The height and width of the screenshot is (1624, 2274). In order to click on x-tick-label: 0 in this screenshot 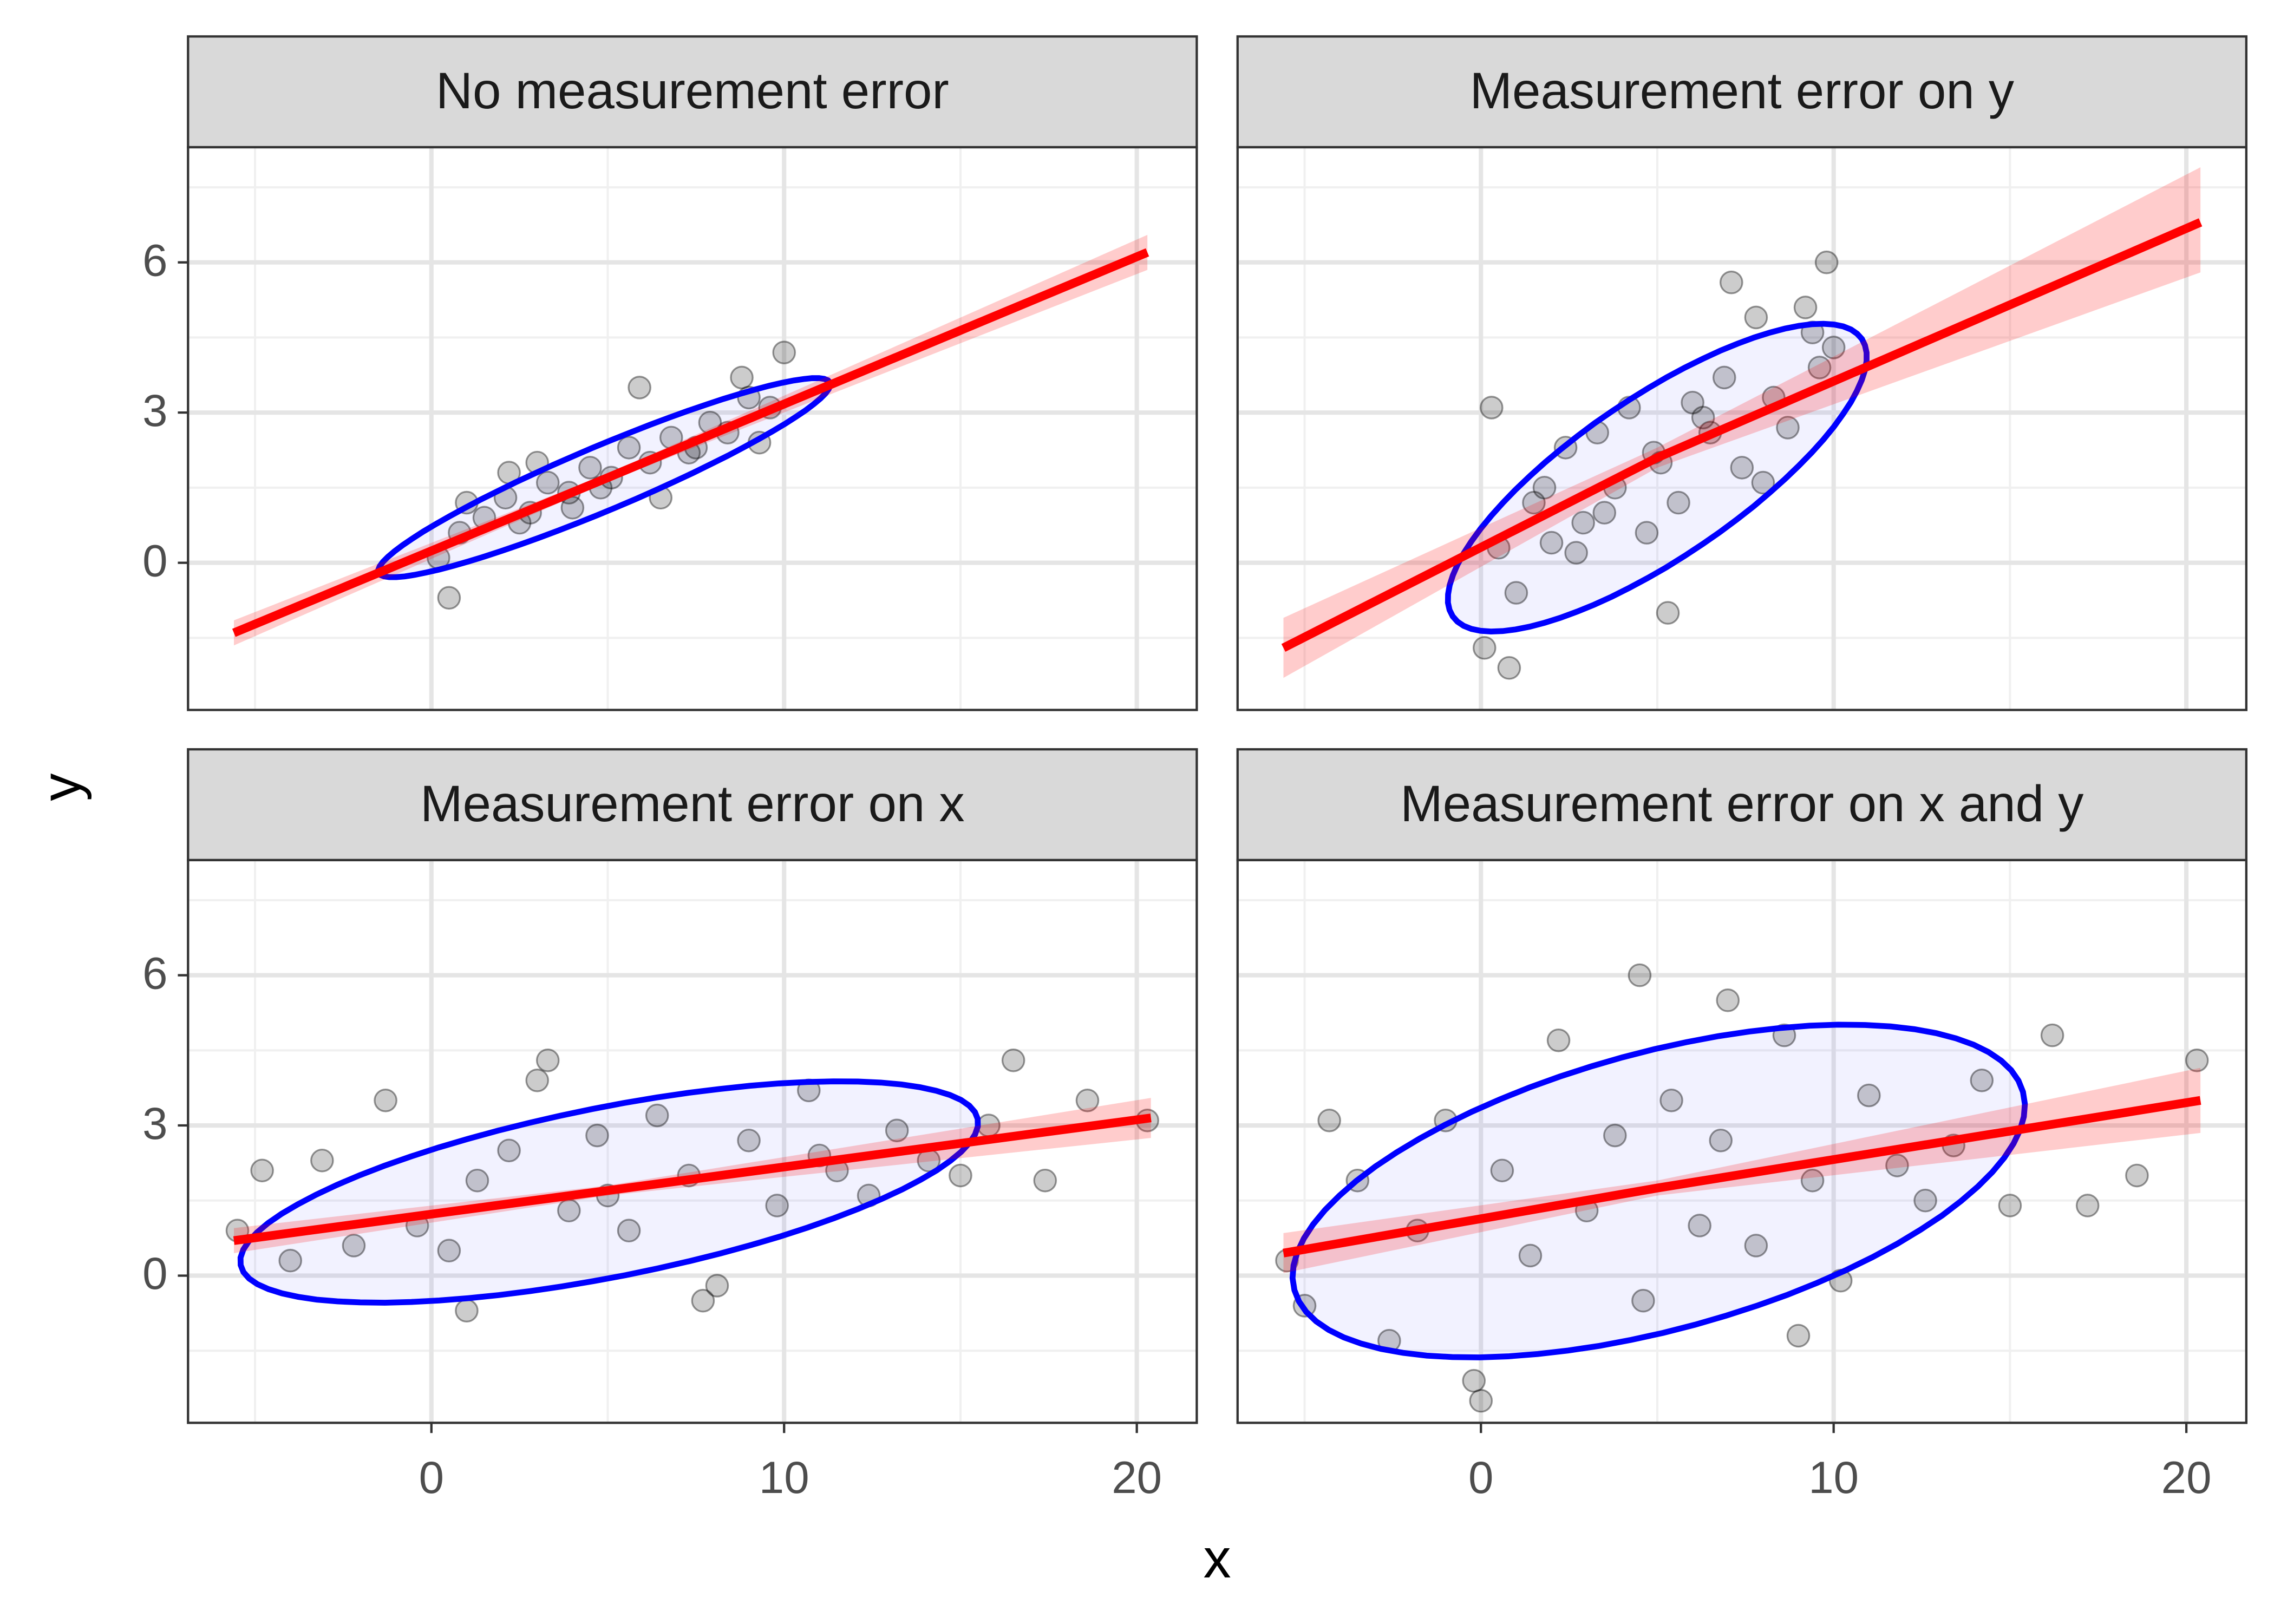, I will do `click(1481, 1478)`.